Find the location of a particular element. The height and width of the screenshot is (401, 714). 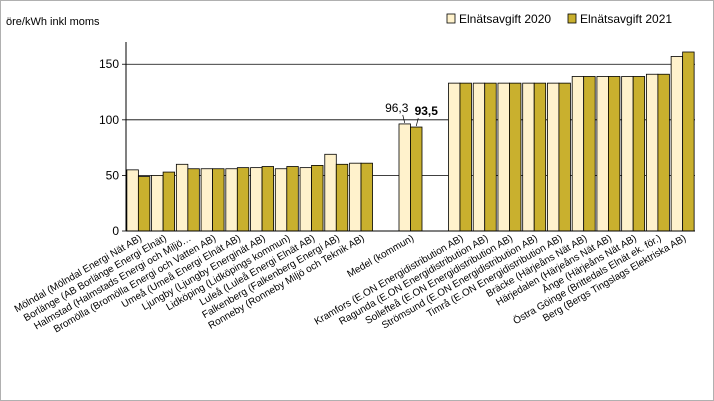

legend-label-2021: Elnätsavgift 2021 is located at coordinates (626, 19).